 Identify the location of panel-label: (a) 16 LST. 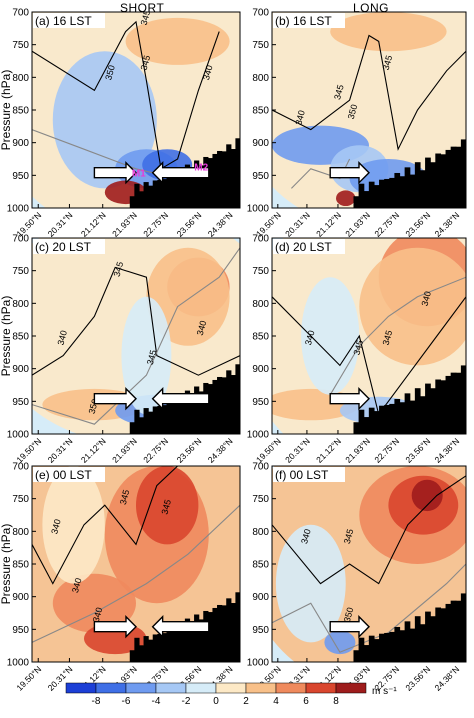
(63, 21).